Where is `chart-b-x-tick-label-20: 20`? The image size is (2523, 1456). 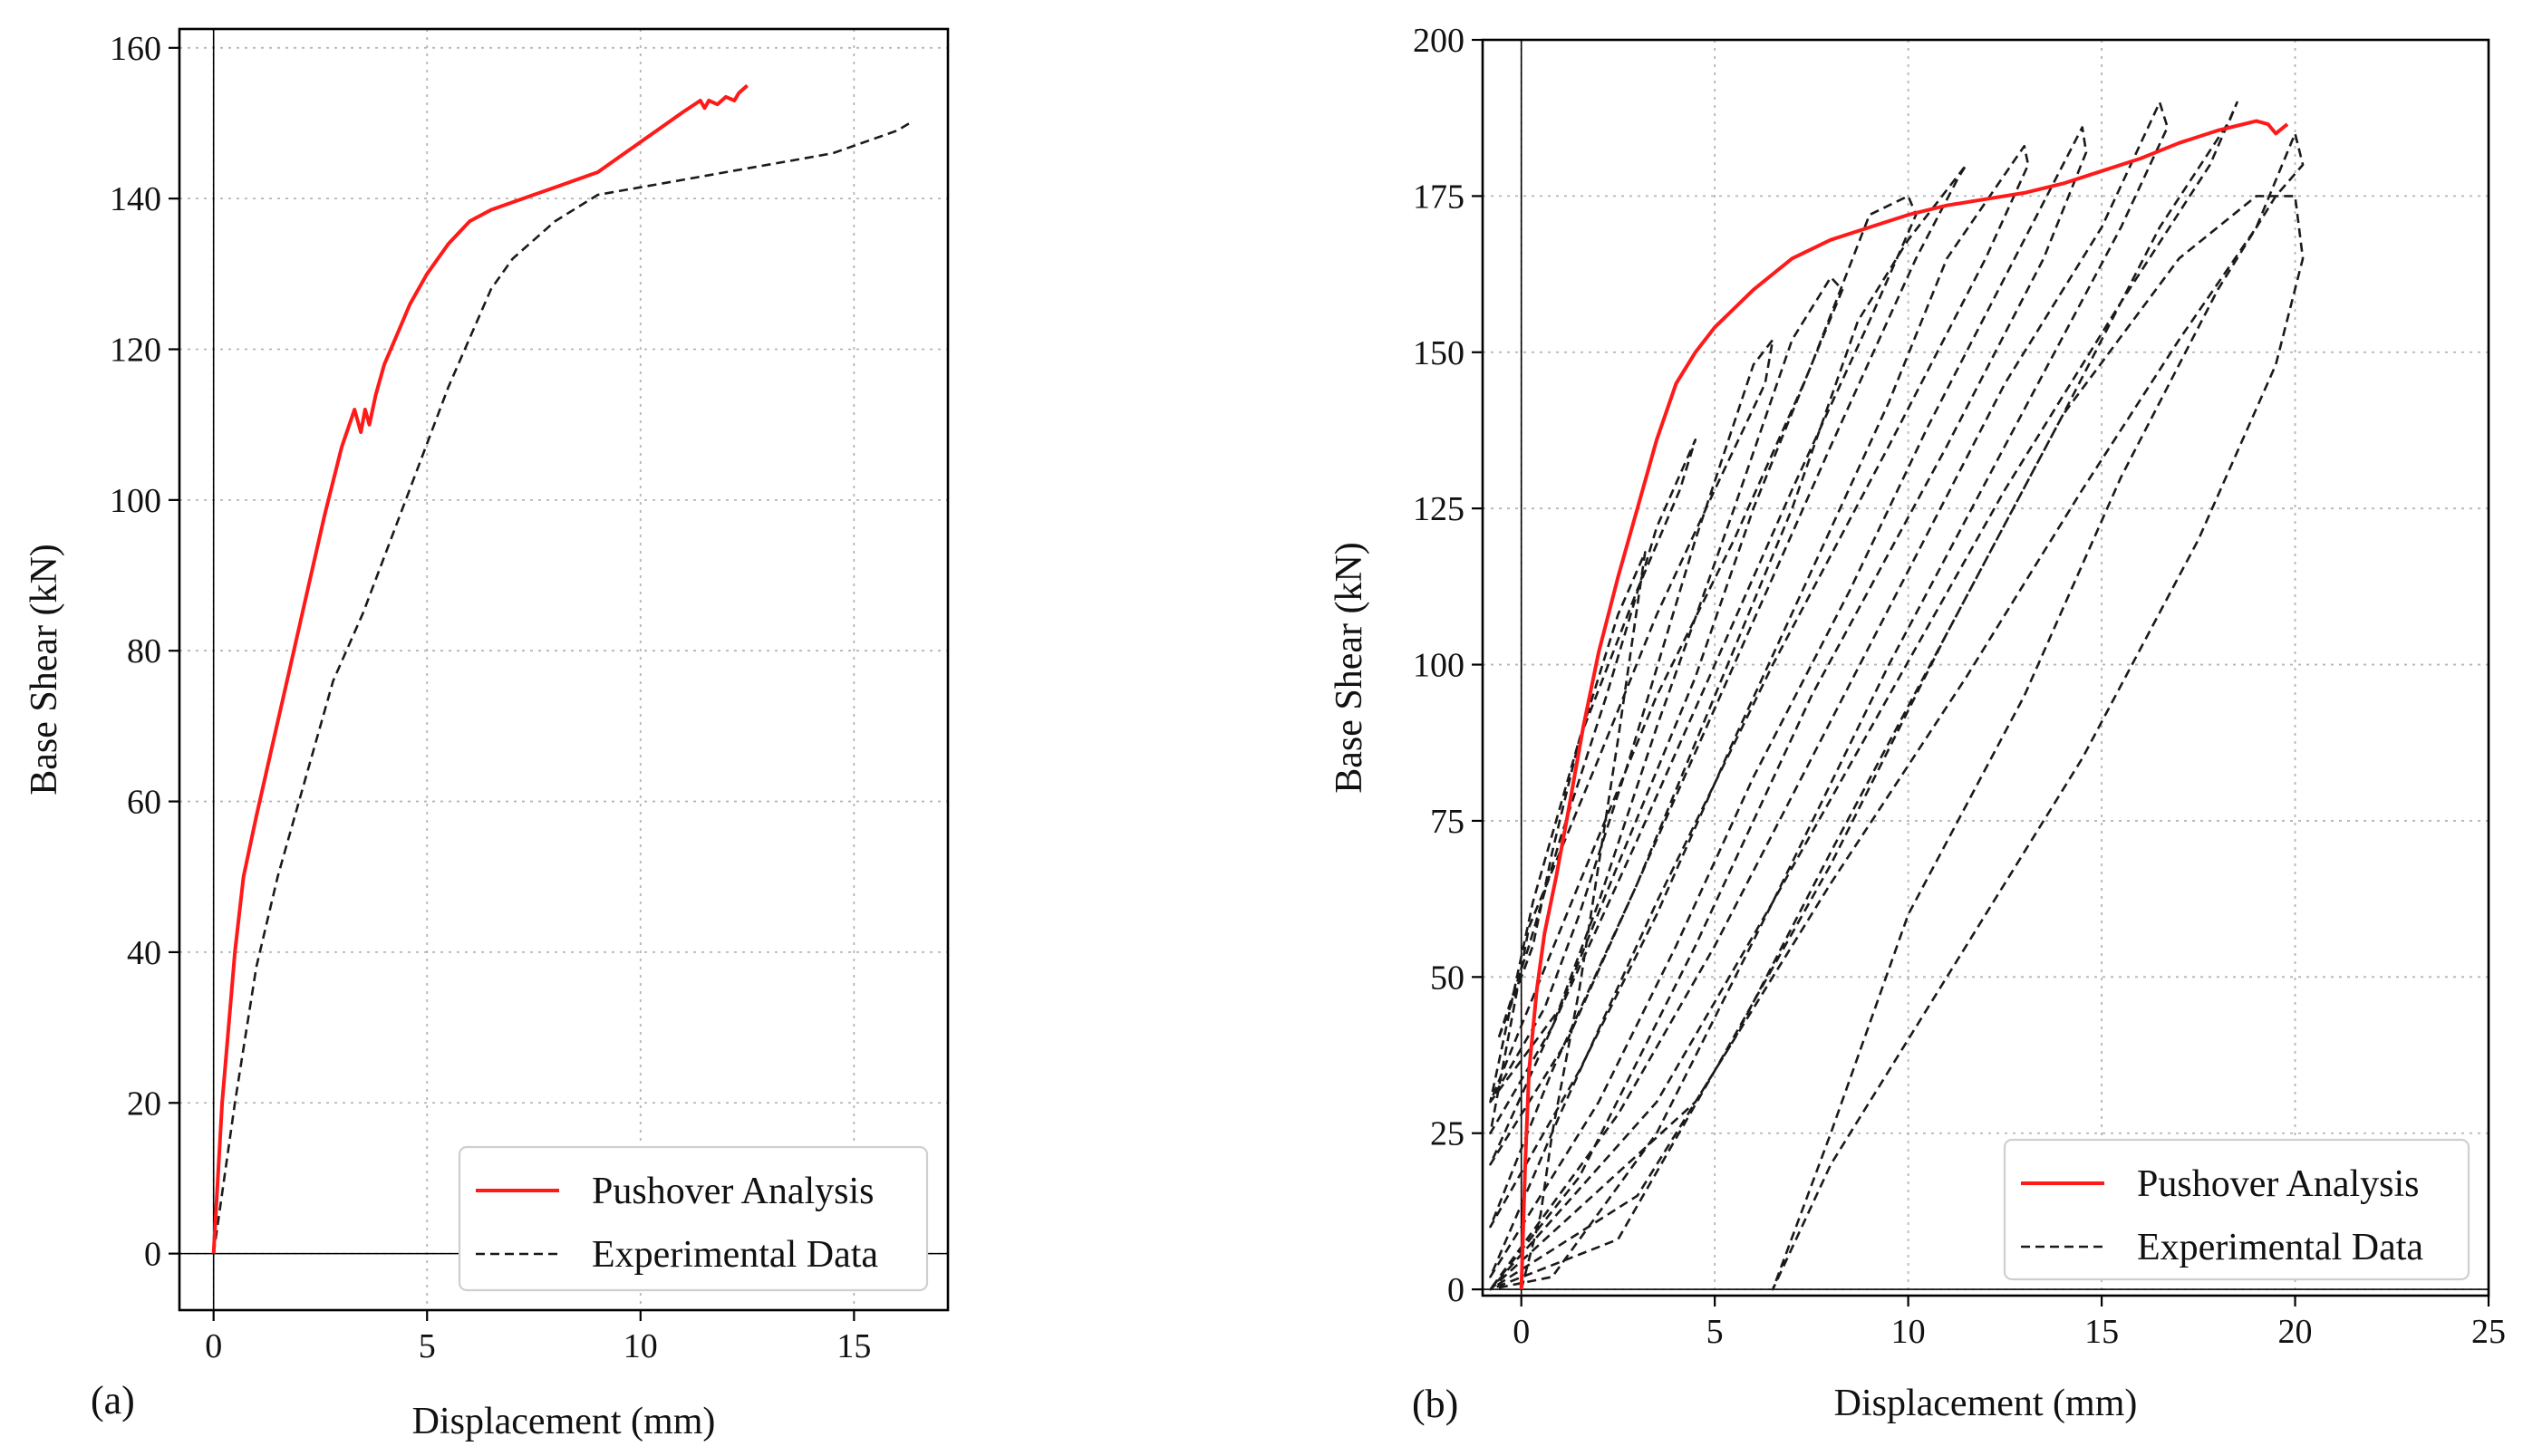
chart-b-x-tick-label-20: 20 is located at coordinates (2295, 1332).